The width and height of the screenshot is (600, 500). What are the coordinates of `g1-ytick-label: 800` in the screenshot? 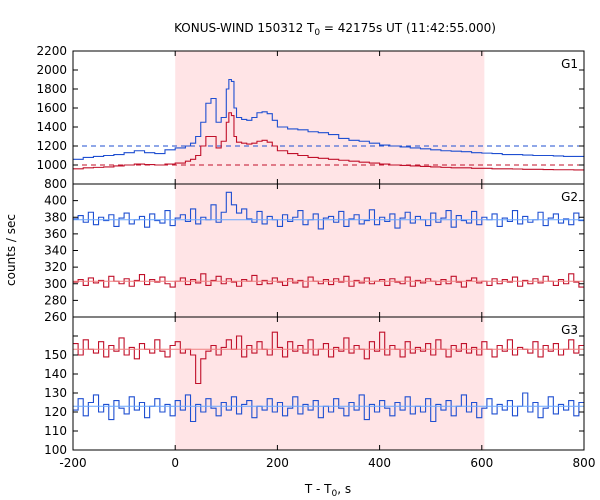 It's located at (55, 184).